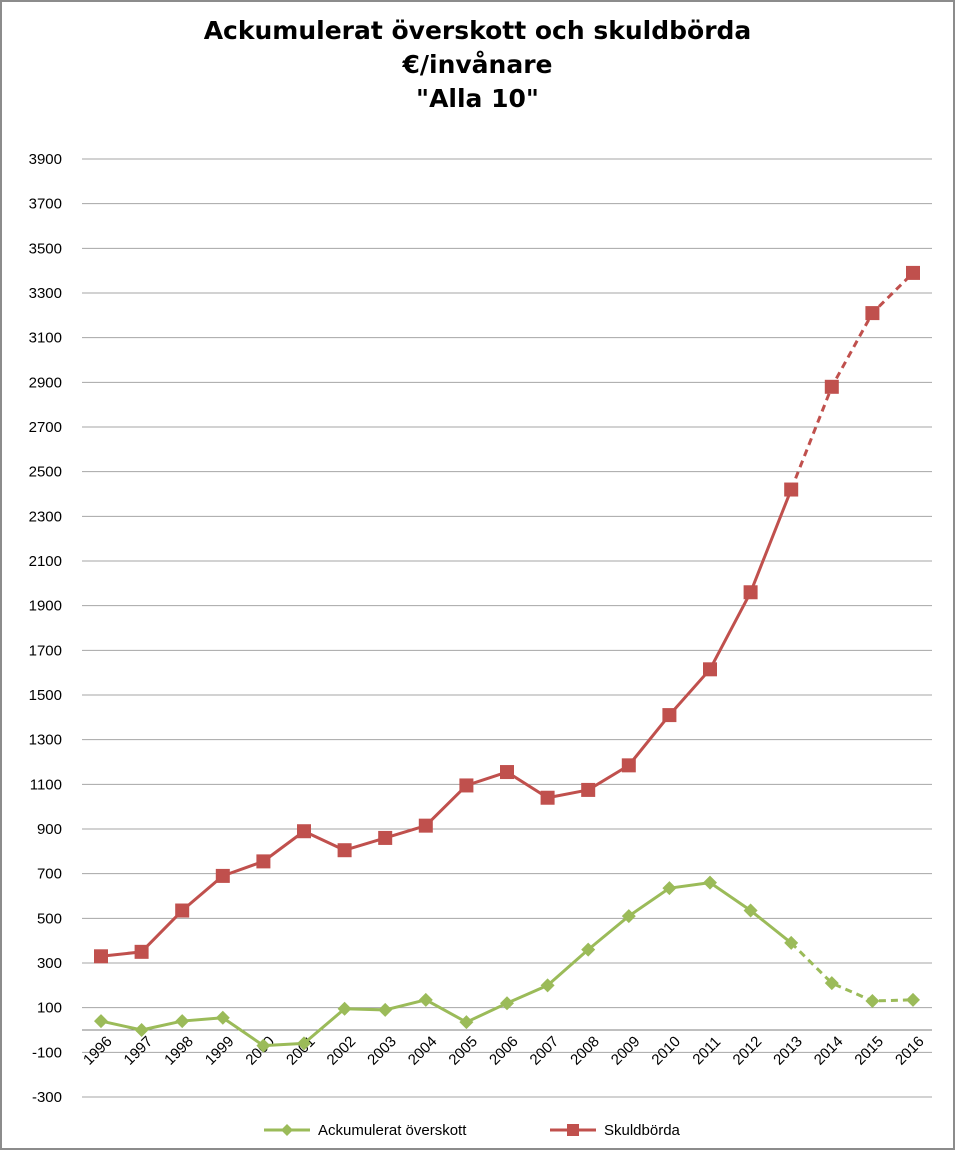 This screenshot has width=960, height=1155. I want to click on y-tick-label: -100, so click(47, 1052).